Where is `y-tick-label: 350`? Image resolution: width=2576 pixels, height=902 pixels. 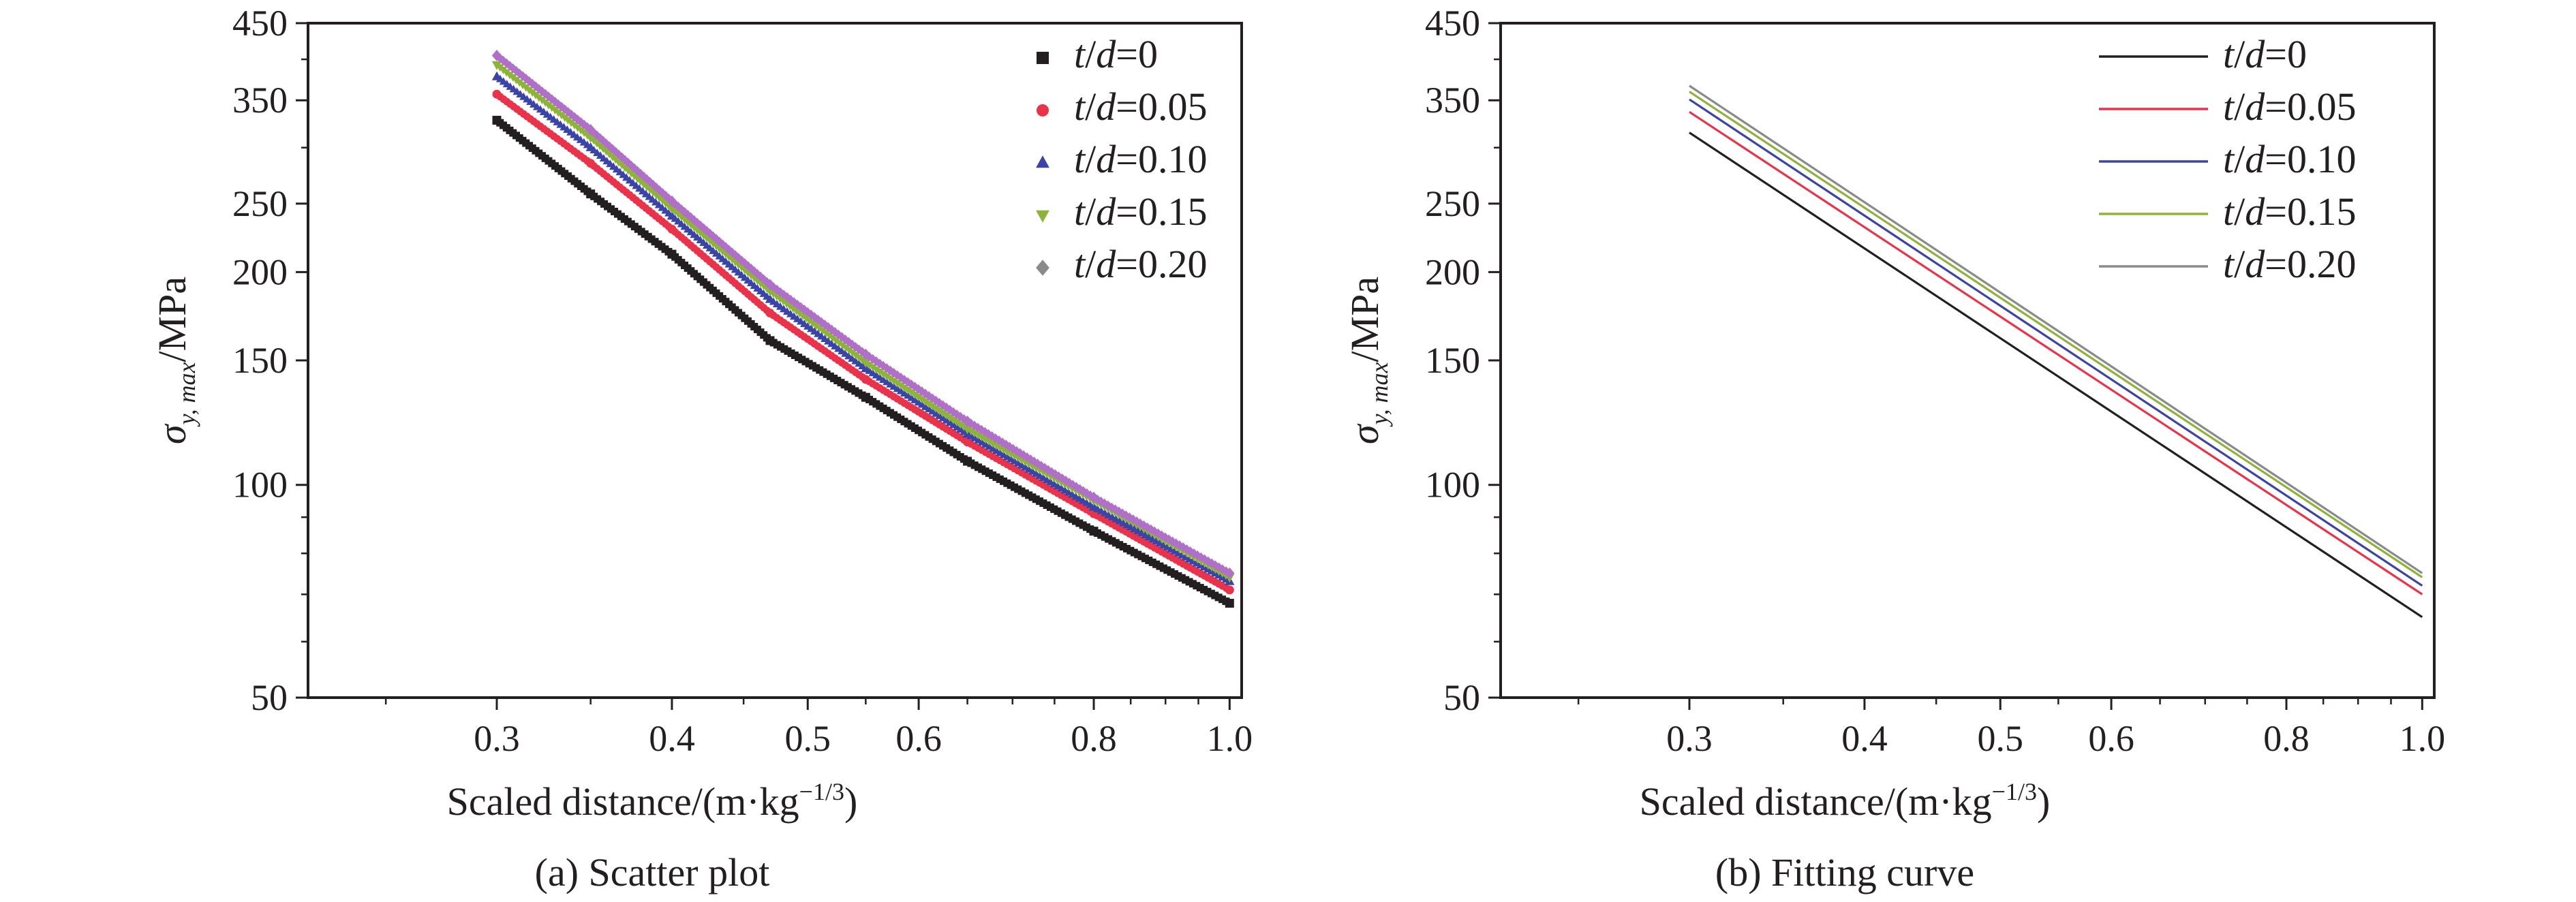 y-tick-label: 350 is located at coordinates (260, 100).